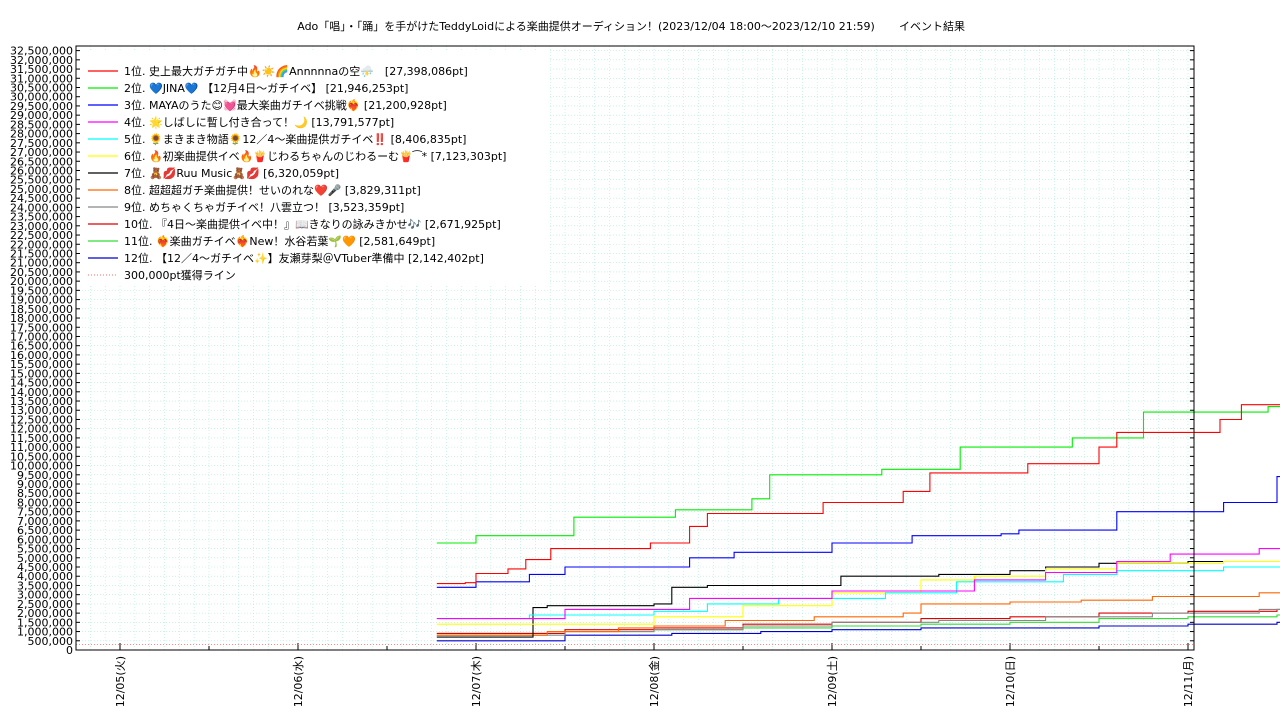 This screenshot has height=720, width=1280. Describe the element at coordinates (41, 87) in the screenshot. I see `y-tick-label: 30,500,000` at that location.